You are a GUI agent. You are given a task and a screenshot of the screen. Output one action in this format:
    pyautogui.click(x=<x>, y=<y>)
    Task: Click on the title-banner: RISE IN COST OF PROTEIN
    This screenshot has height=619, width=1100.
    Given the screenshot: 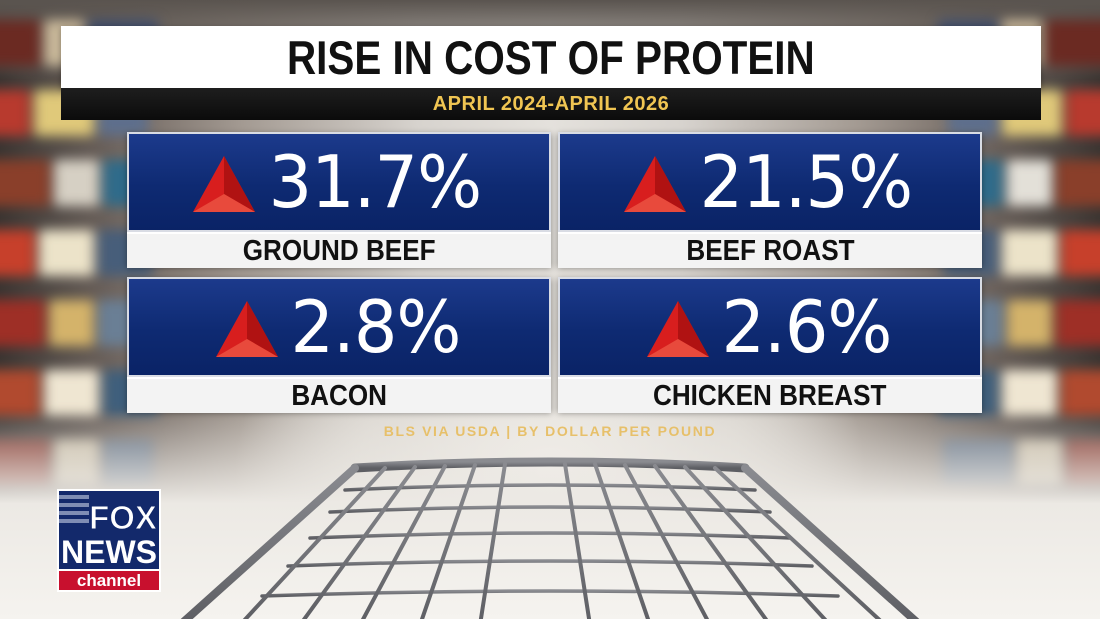 What is the action you would take?
    pyautogui.click(x=551, y=57)
    